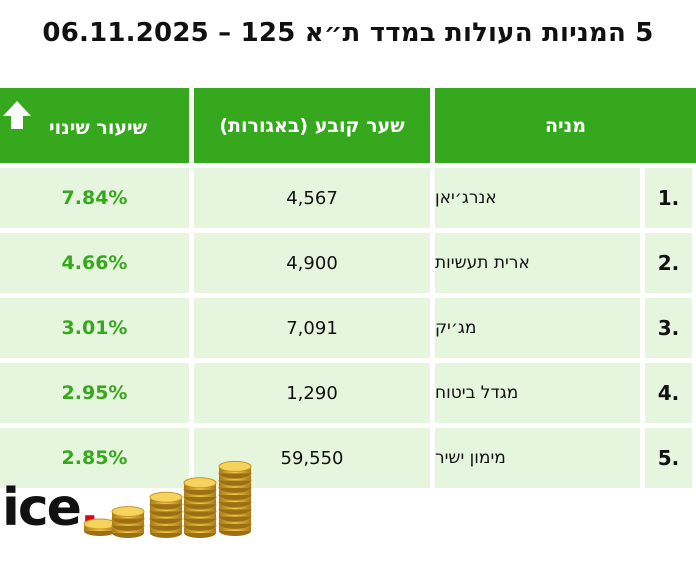  I want to click on row-change-value: 7.84%, so click(94, 198).